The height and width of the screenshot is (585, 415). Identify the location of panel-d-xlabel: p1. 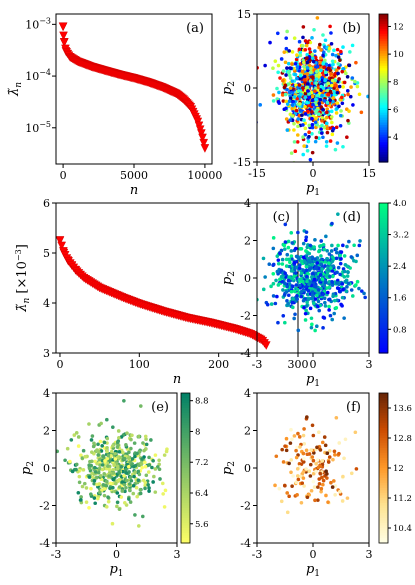
(313, 380).